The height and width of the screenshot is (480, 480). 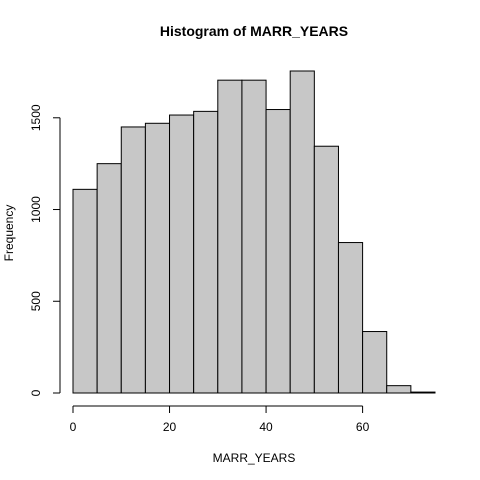 I want to click on x-axis-ticks: 0 20 40 60, so click(x=220, y=420).